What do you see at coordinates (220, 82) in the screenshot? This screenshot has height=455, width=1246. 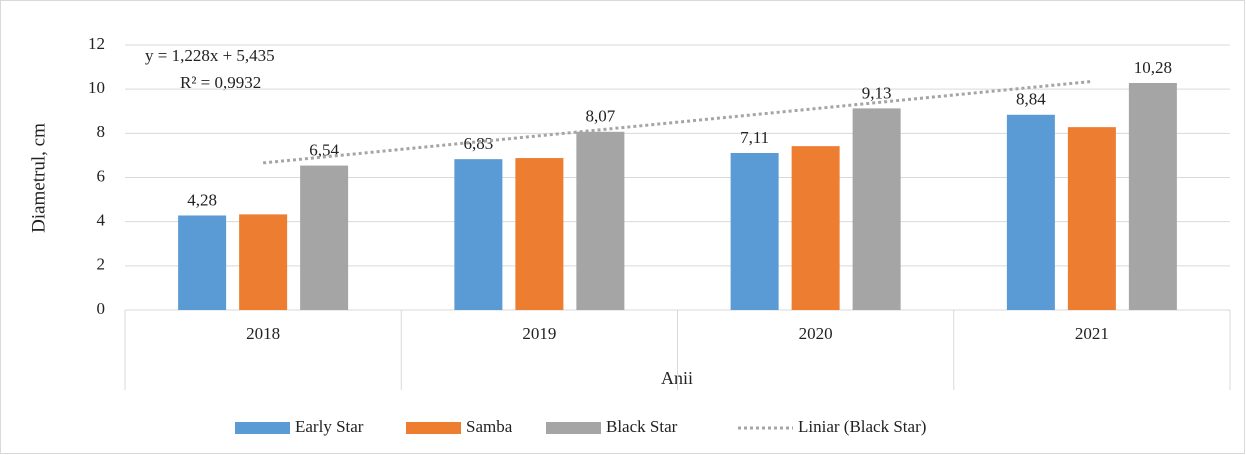 I see `trend-r2: R² = 0,9932` at bounding box center [220, 82].